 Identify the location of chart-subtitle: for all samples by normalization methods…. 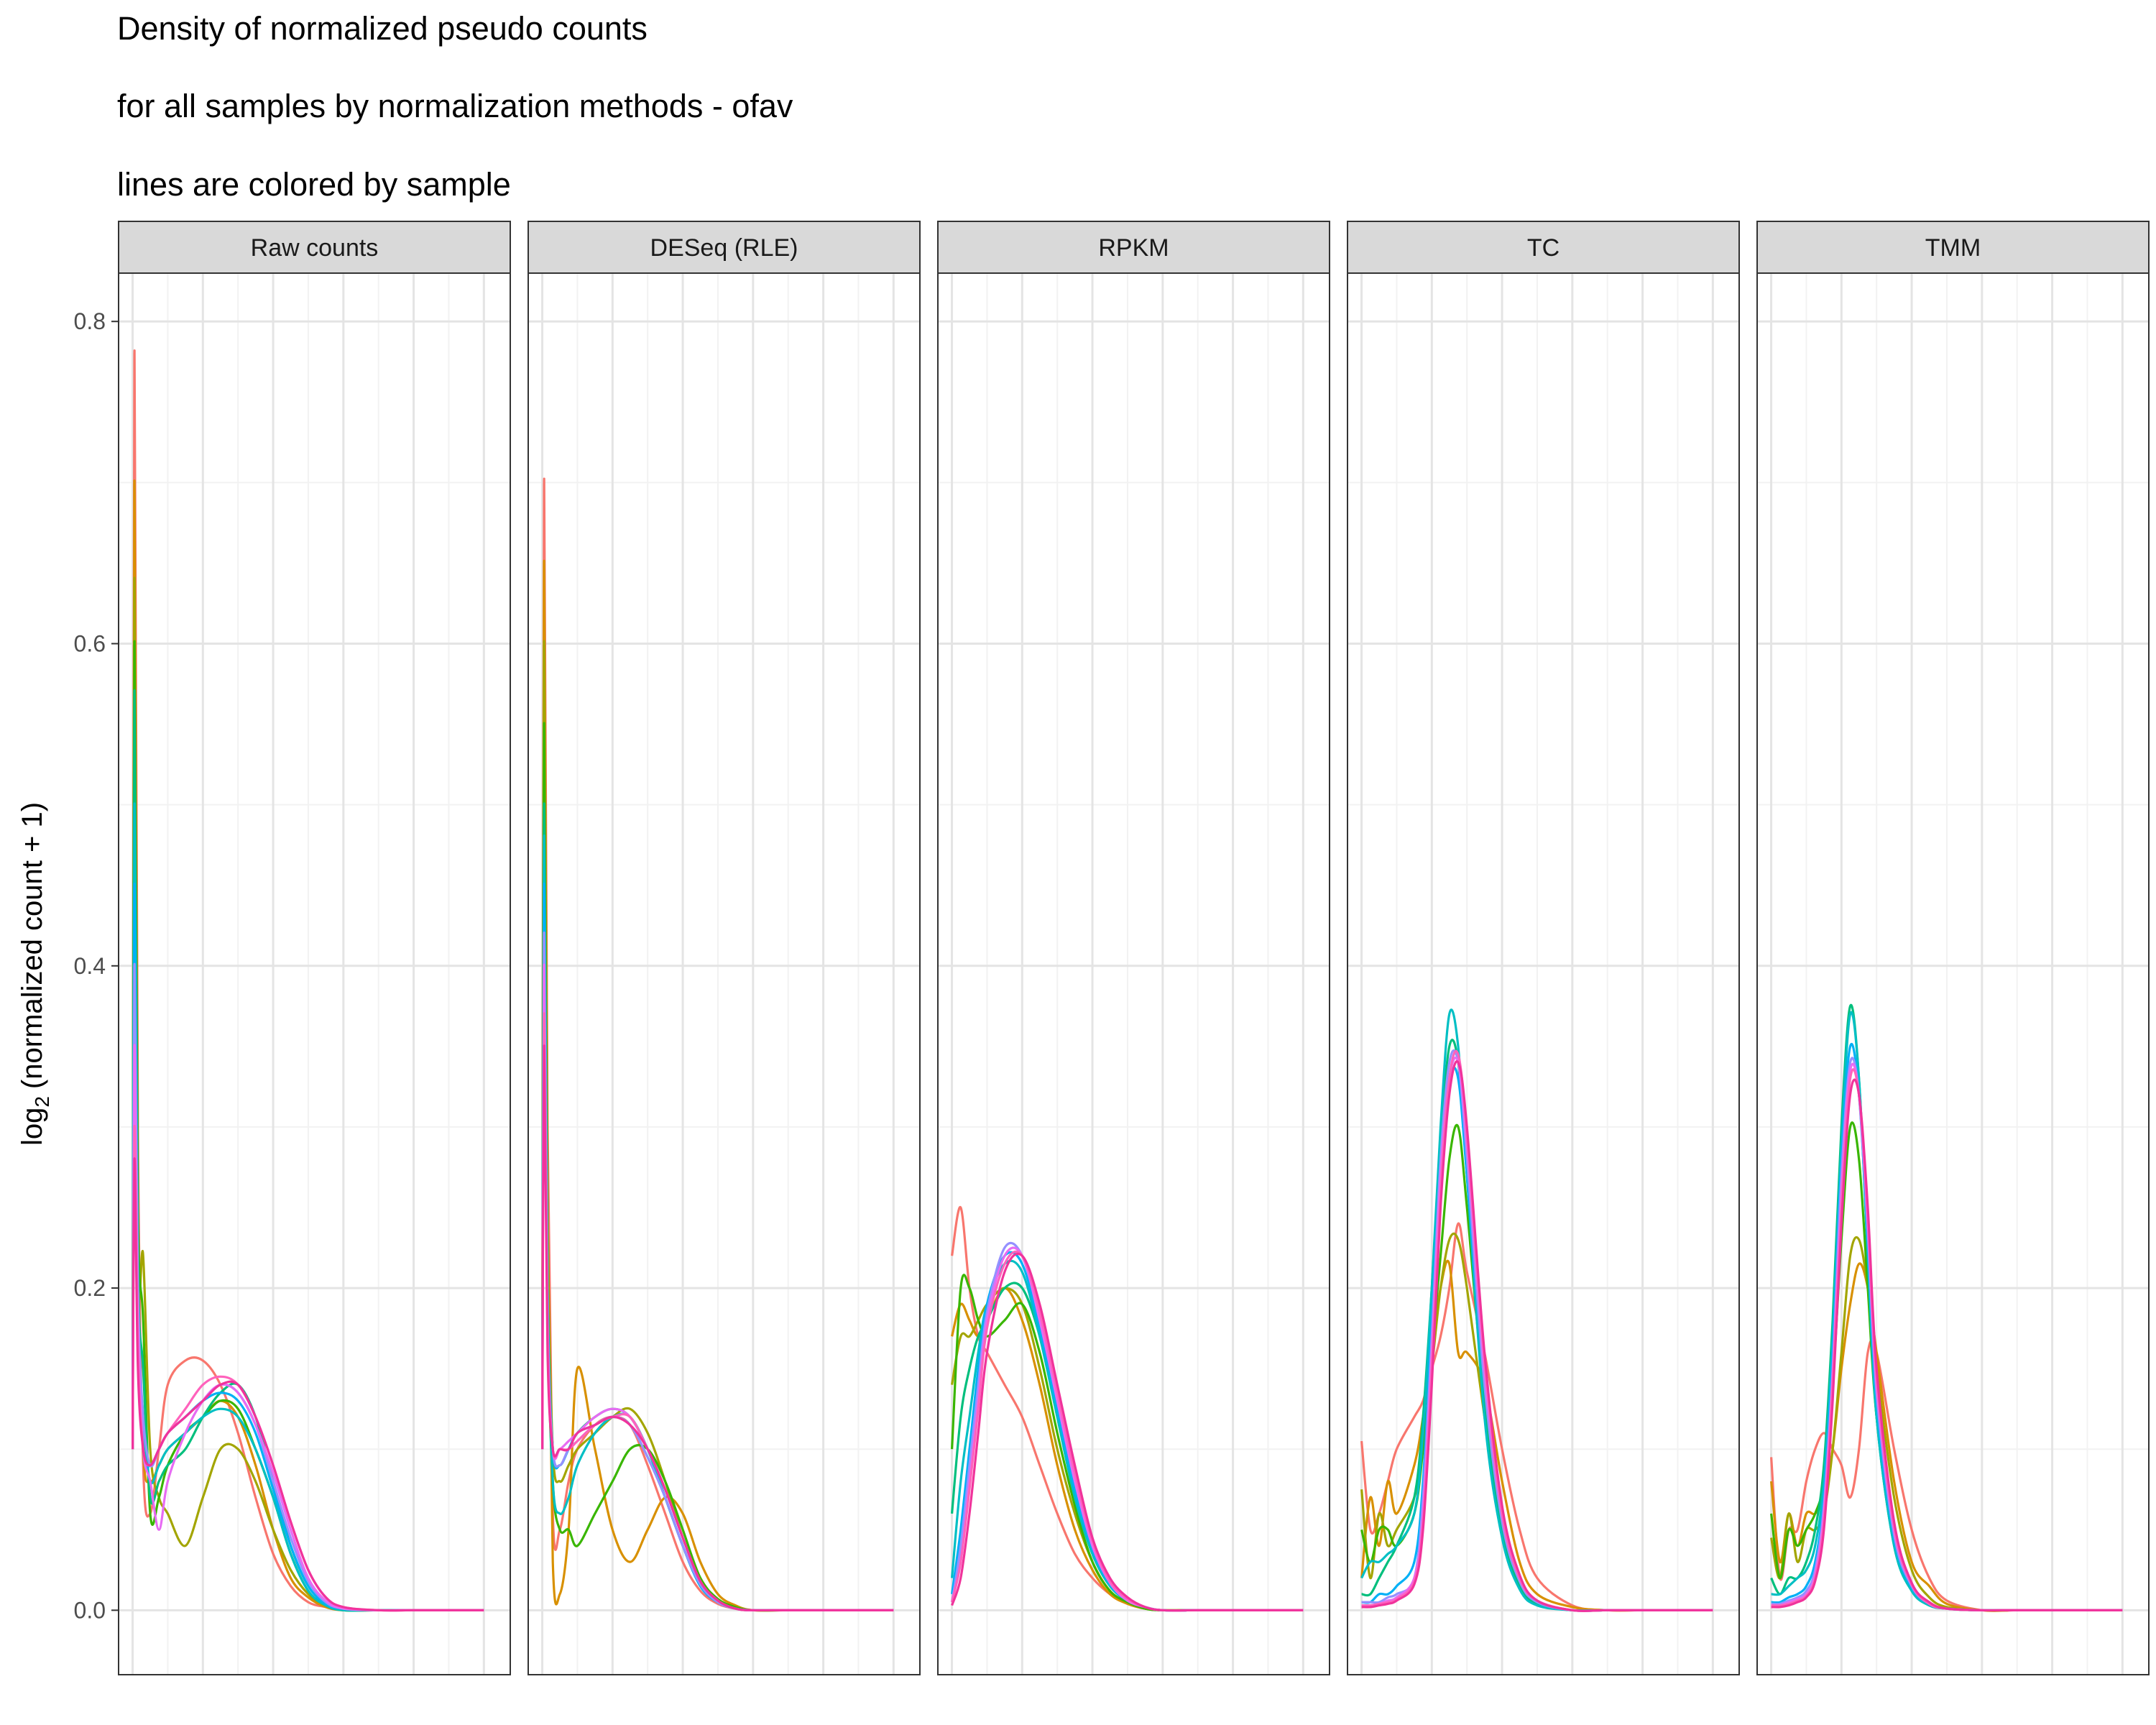
(455, 106).